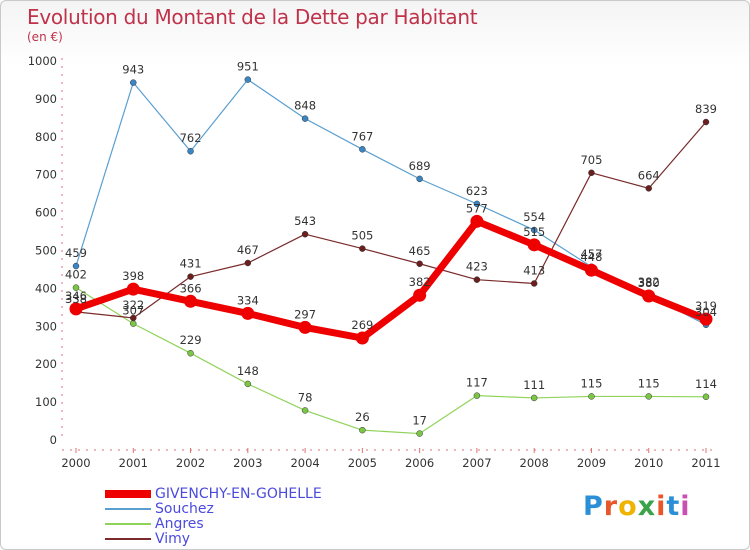 This screenshot has width=750, height=550. I want to click on data-label: 762, so click(191, 138).